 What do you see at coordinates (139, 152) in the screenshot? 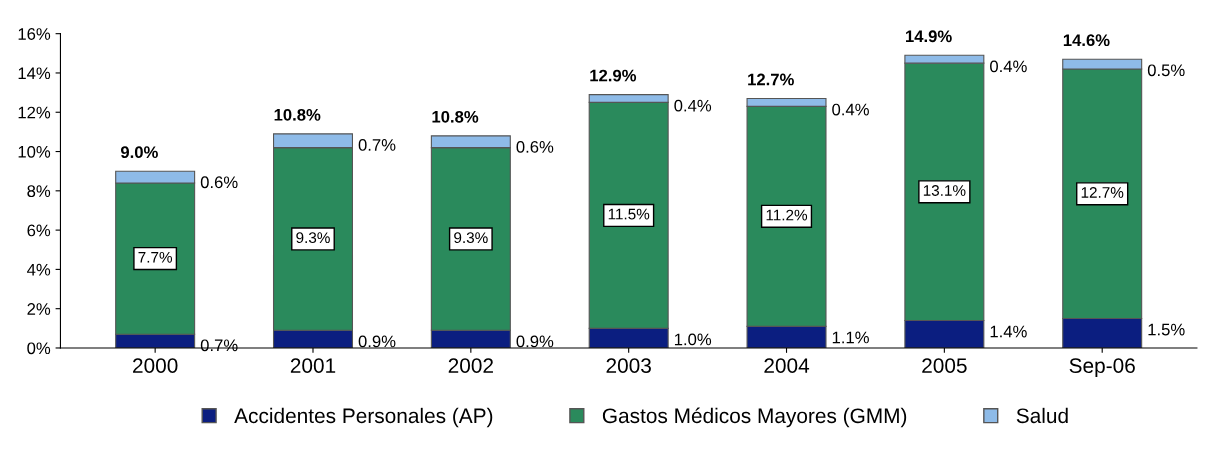
I see `total-label: 9.0%` at bounding box center [139, 152].